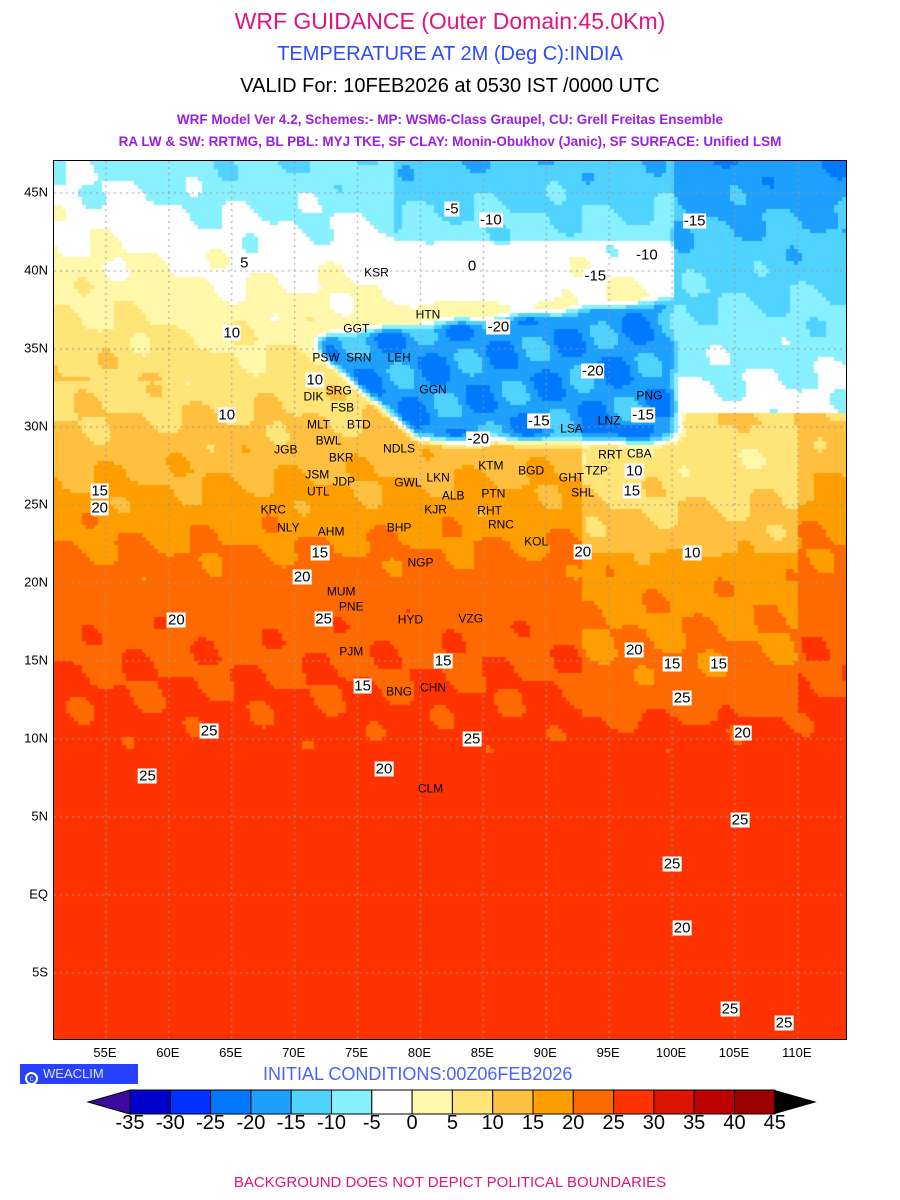 Image resolution: width=900 pixels, height=1200 pixels. I want to click on lat-tick-label: 30N, so click(36, 426).